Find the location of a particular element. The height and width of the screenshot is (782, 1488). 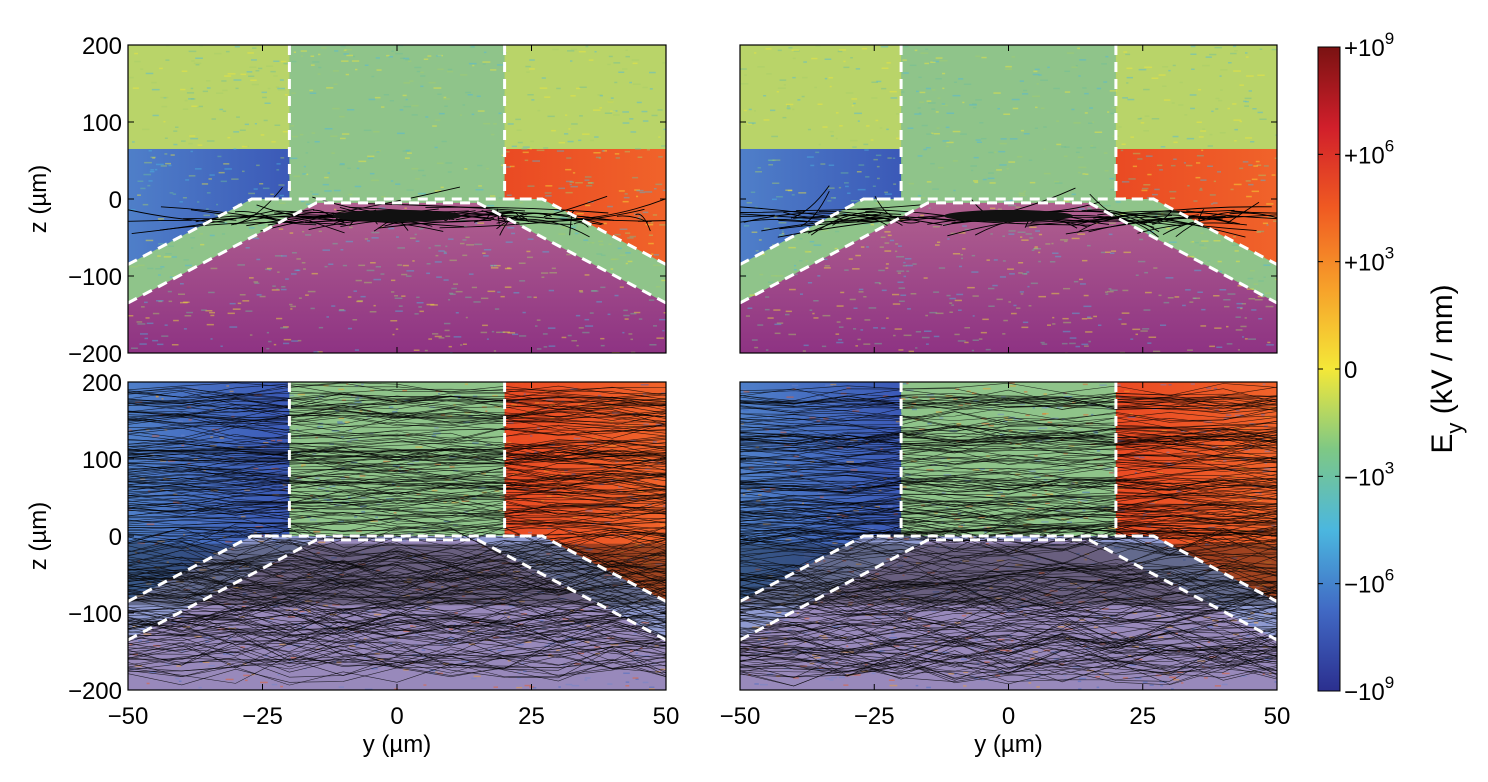

panel-top-right is located at coordinates (1008, 199).